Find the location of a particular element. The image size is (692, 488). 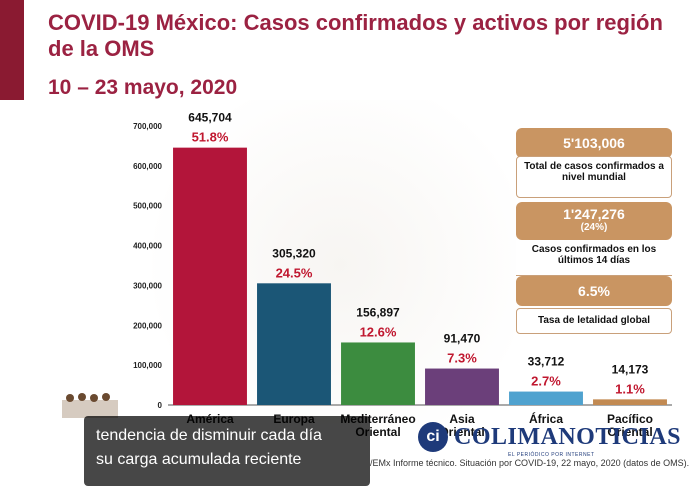

recent-cases-desc: Casos confirmados en los últimos 14 días is located at coordinates (594, 258).